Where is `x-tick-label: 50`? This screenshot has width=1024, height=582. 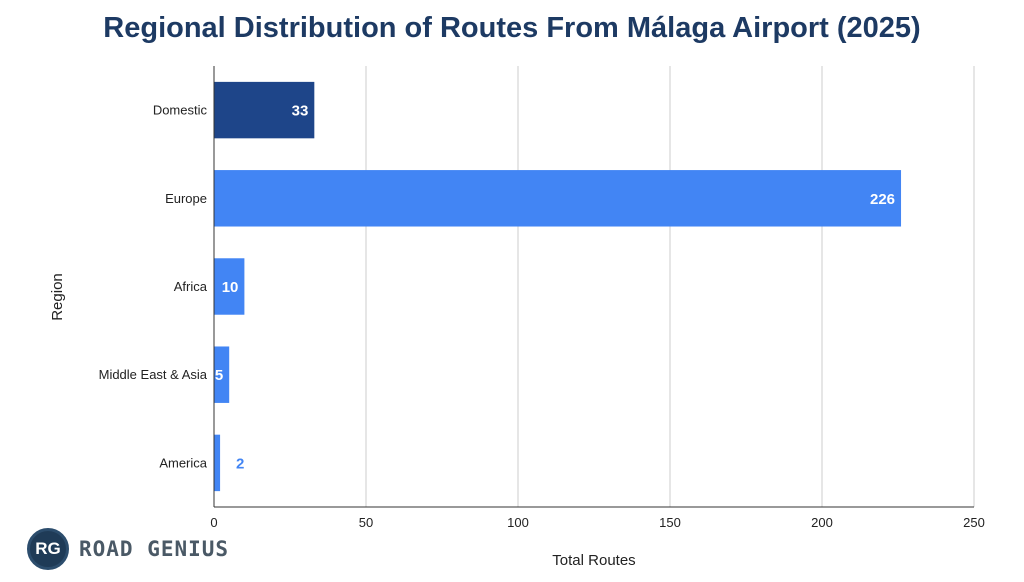
x-tick-label: 50 is located at coordinates (366, 522).